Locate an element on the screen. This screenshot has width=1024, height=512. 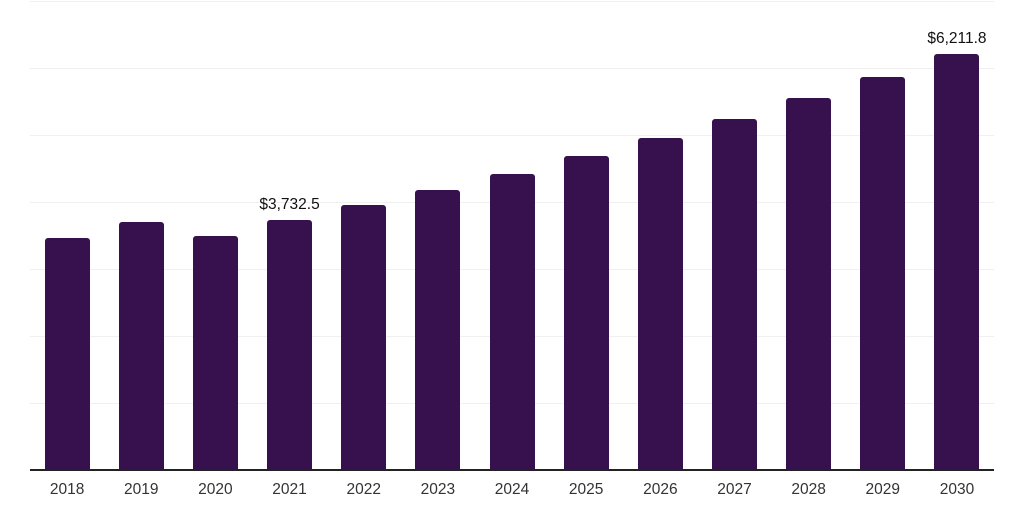
x-tick-2030: 2030 is located at coordinates (957, 489).